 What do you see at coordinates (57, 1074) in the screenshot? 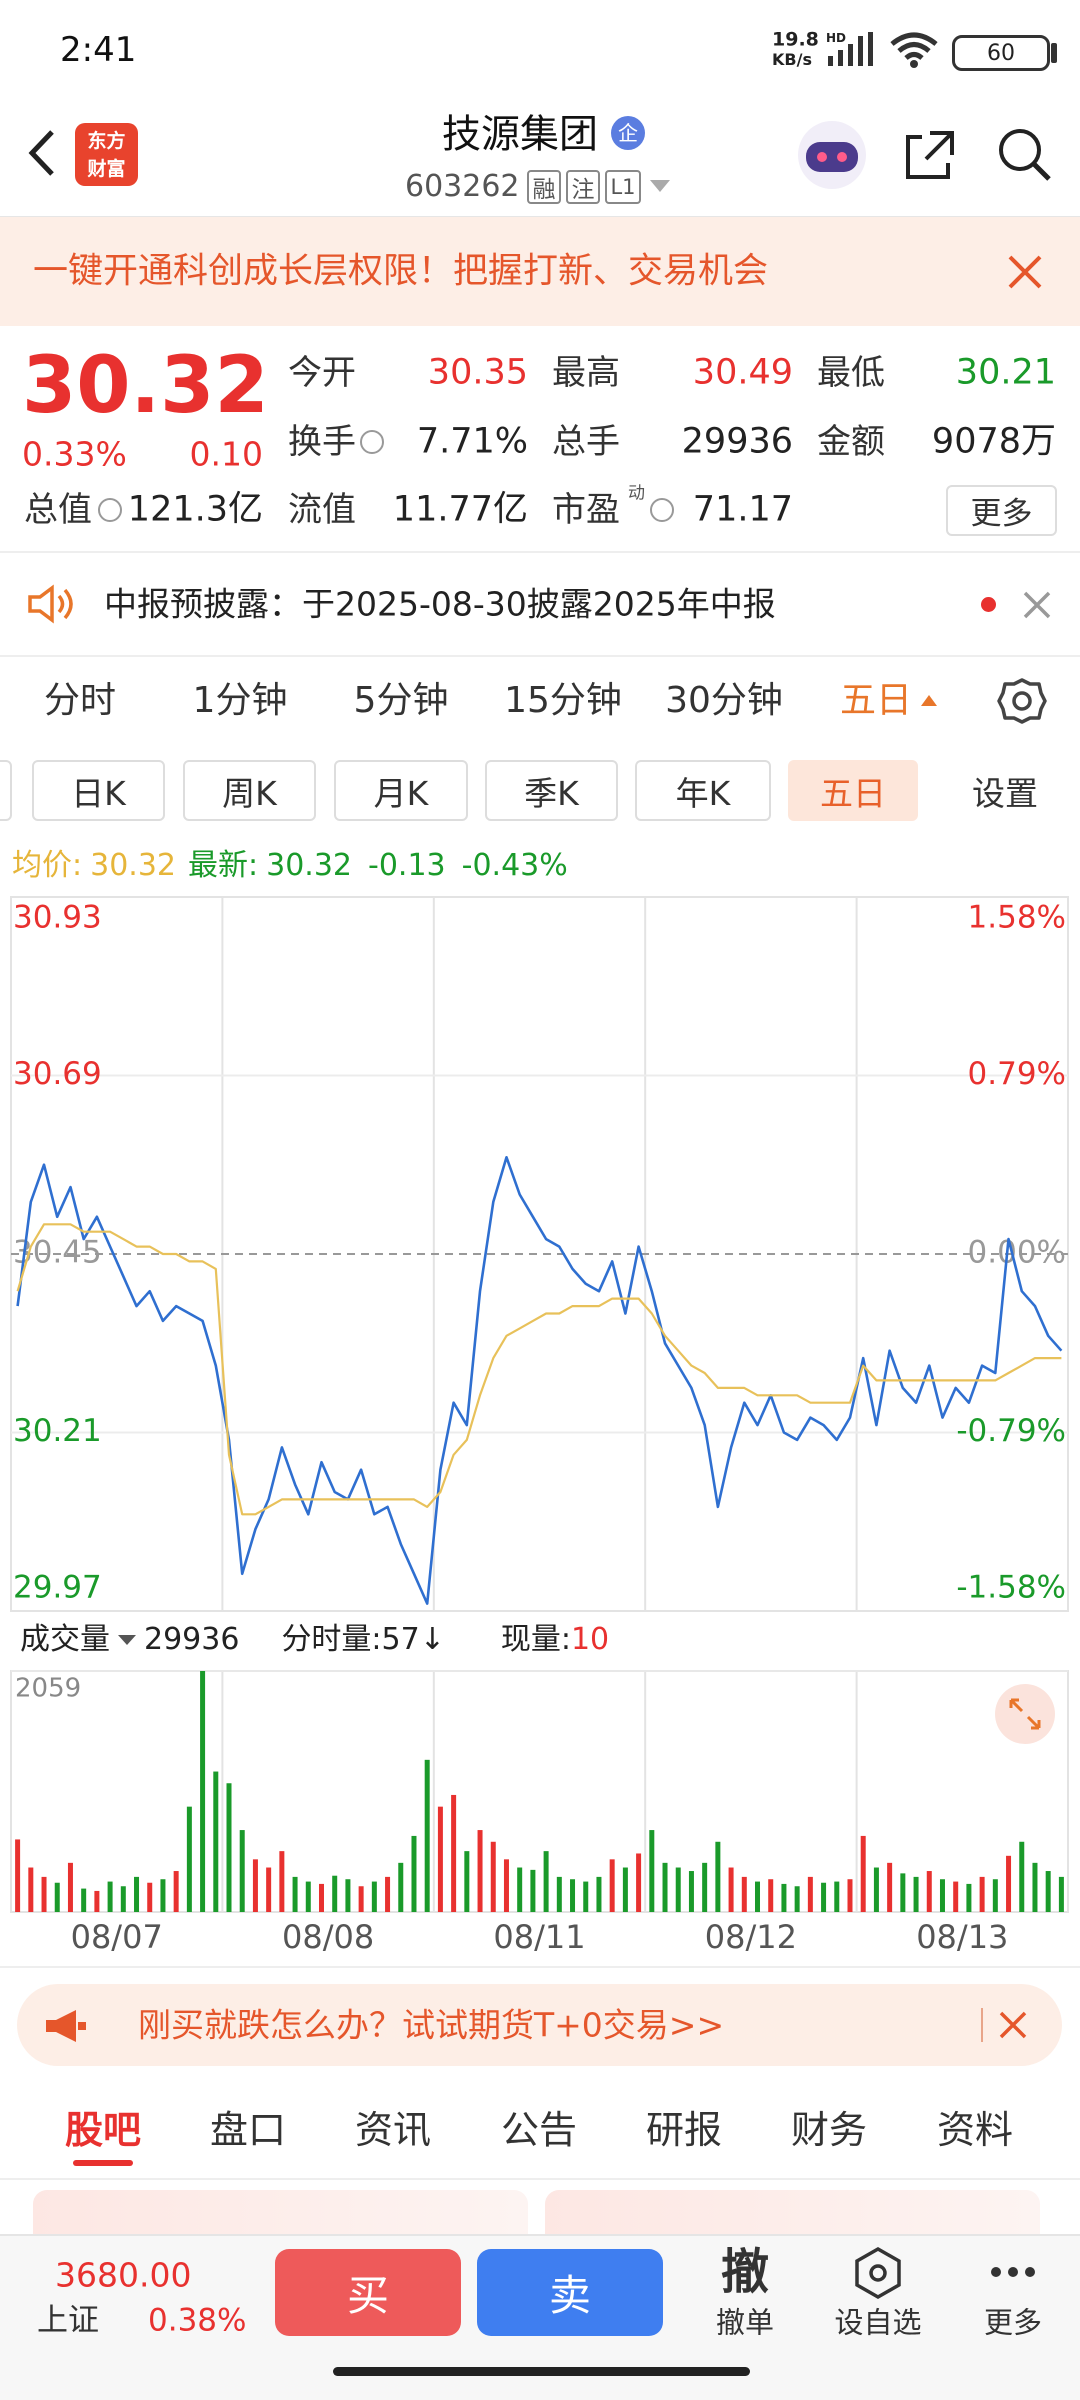
I see `y-tick-label: 30.69` at bounding box center [57, 1074].